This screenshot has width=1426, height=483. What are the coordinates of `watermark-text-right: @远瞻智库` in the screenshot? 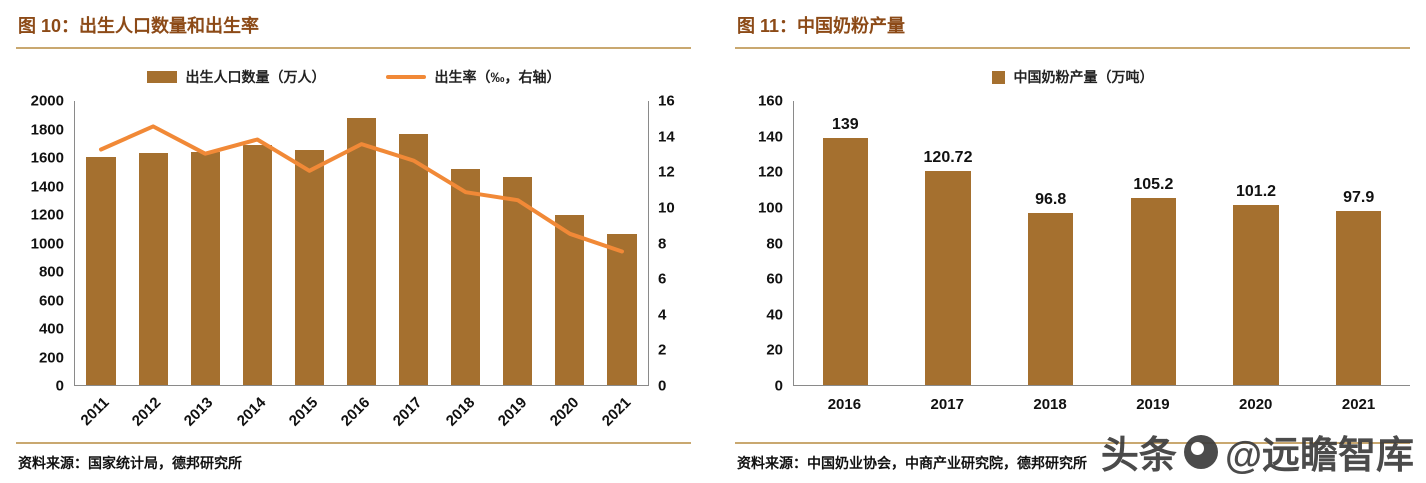 It's located at (1319, 456).